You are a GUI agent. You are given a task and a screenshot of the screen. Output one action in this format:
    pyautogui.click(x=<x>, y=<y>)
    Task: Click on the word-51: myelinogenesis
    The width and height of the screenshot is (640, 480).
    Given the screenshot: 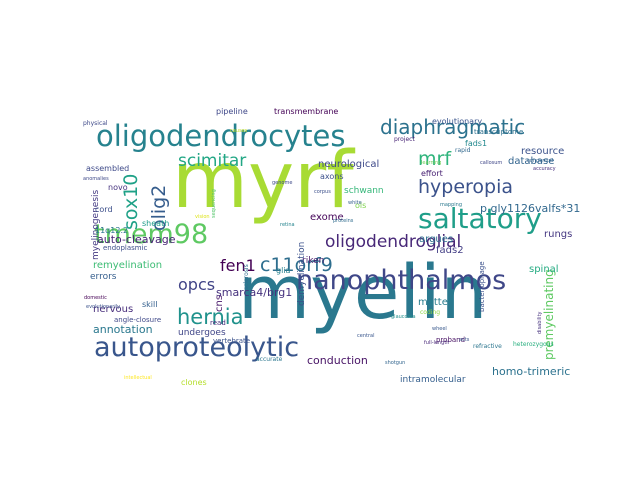 What is the action you would take?
    pyautogui.click(x=96, y=224)
    